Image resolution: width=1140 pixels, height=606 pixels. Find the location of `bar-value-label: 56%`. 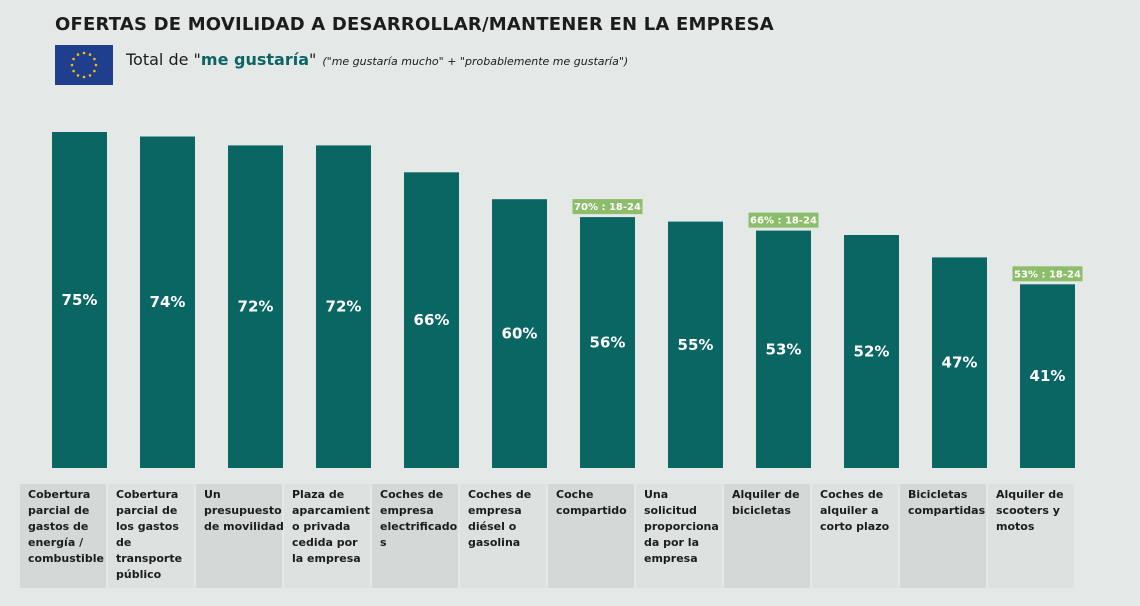

bar-value-label: 56% is located at coordinates (608, 343).